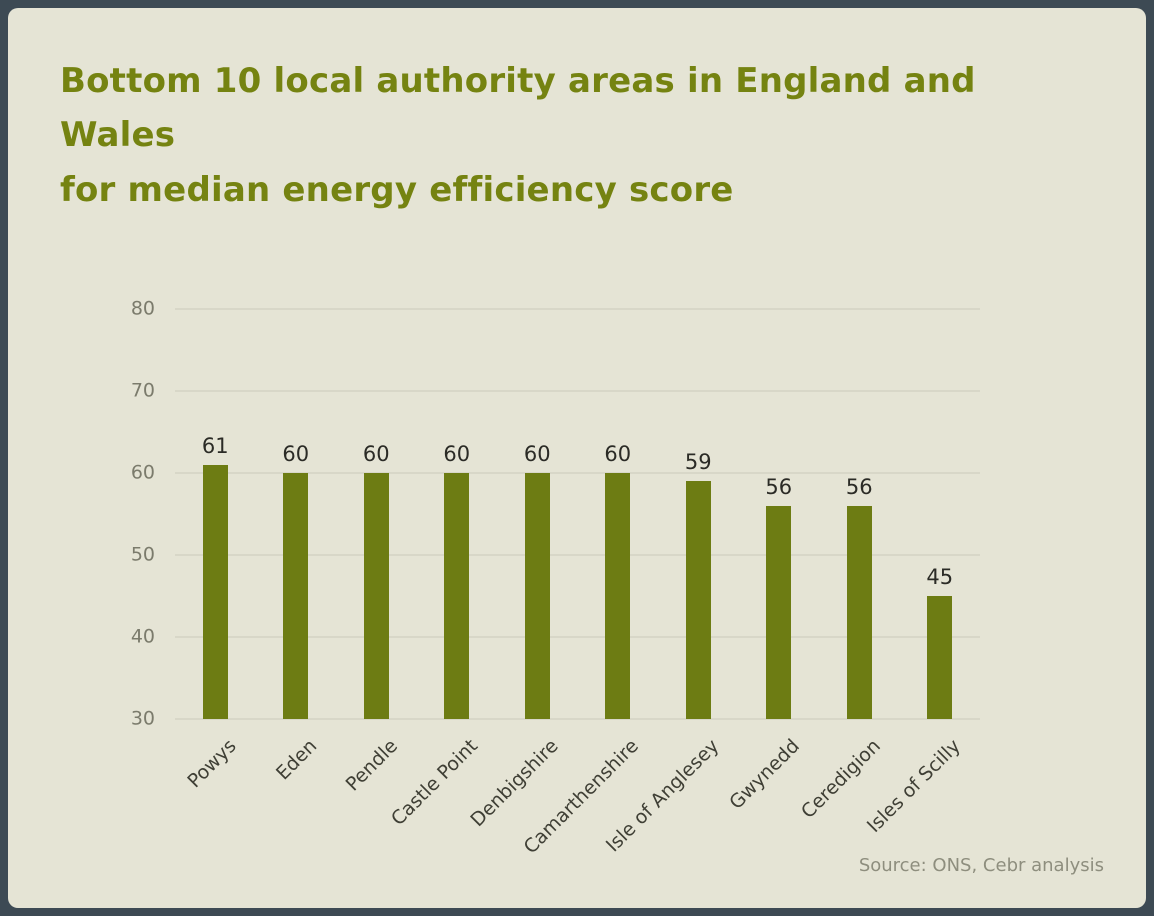 This screenshot has width=1154, height=916. I want to click on bar-slot: 59, so click(698, 514).